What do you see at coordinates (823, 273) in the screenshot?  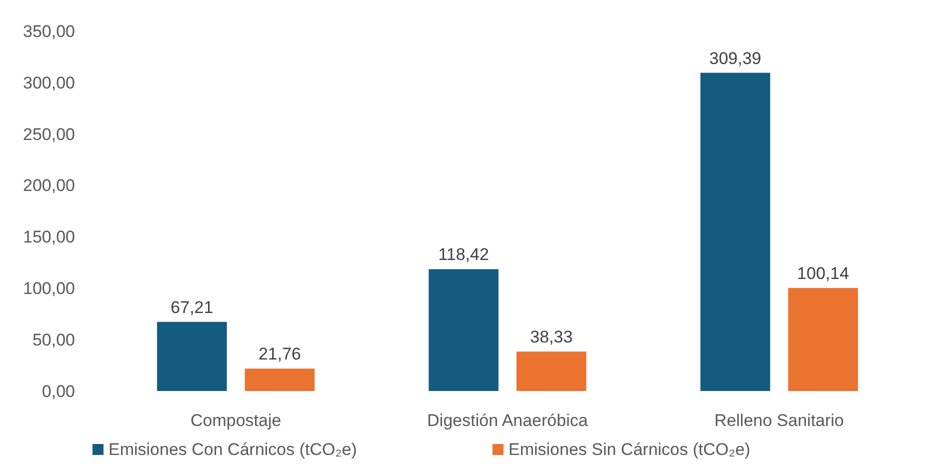 I see `data-label: 100,14` at bounding box center [823, 273].